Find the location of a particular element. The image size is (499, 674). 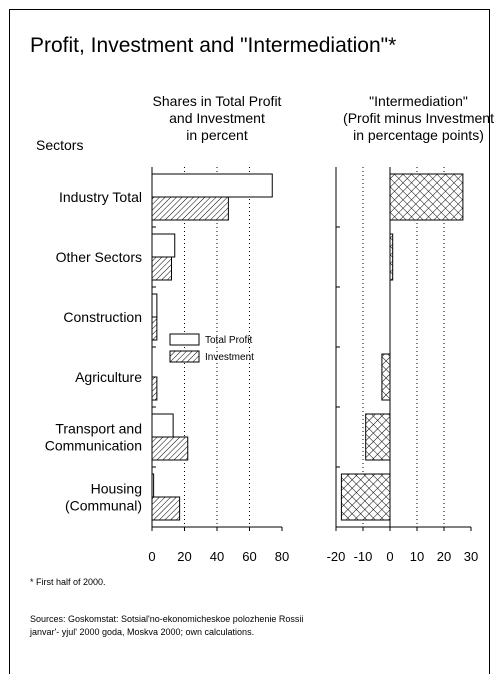

category-label: Transport and Communication is located at coordinates (93, 437).